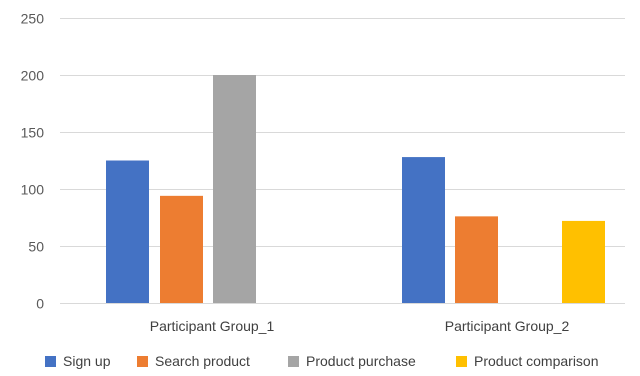 Image resolution: width=640 pixels, height=376 pixels. Describe the element at coordinates (33, 133) in the screenshot. I see `y-tick-label-150: 150` at that location.